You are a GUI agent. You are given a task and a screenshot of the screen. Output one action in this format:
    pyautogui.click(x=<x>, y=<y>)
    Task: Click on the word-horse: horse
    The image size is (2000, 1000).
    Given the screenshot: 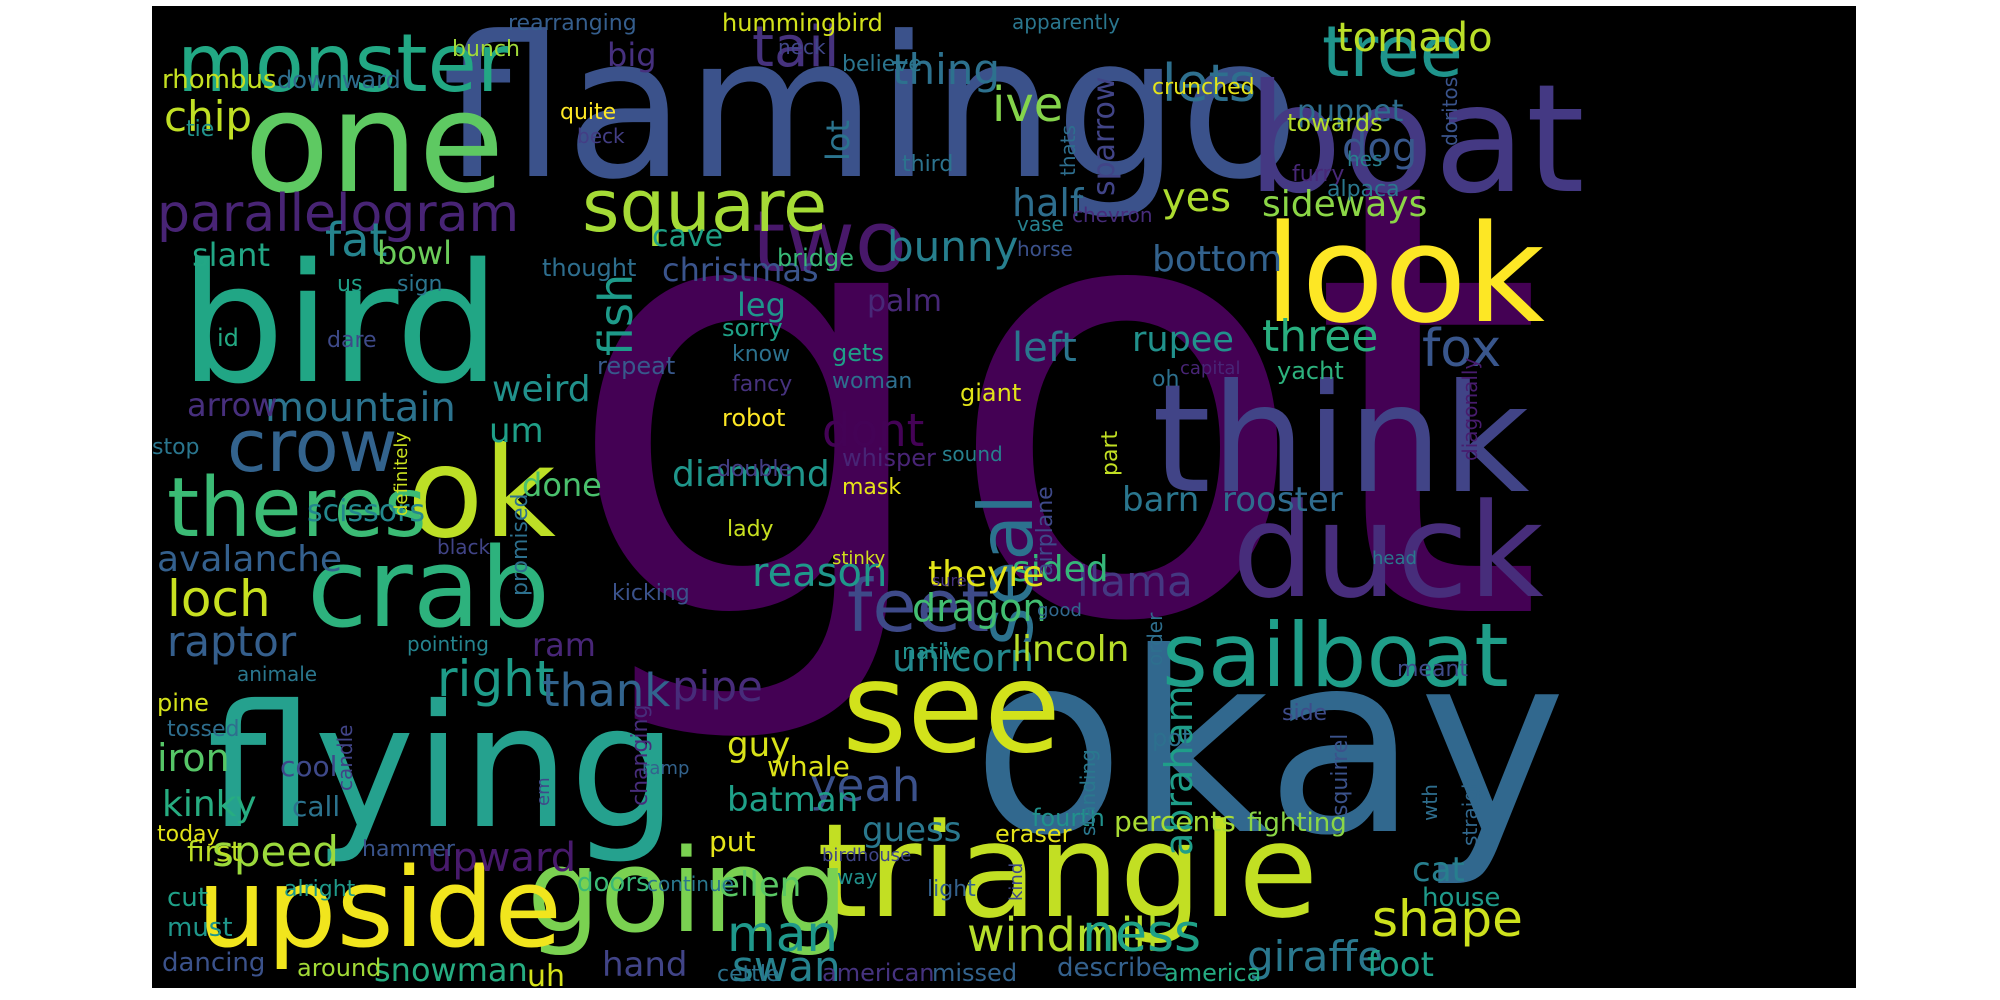 What is the action you would take?
    pyautogui.click(x=1045, y=249)
    